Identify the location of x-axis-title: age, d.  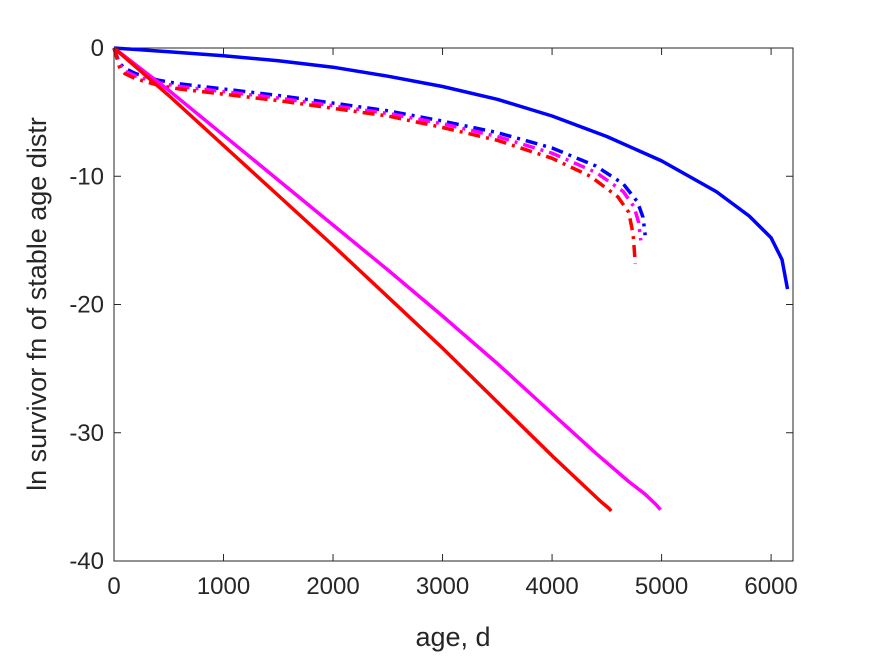
(452, 637).